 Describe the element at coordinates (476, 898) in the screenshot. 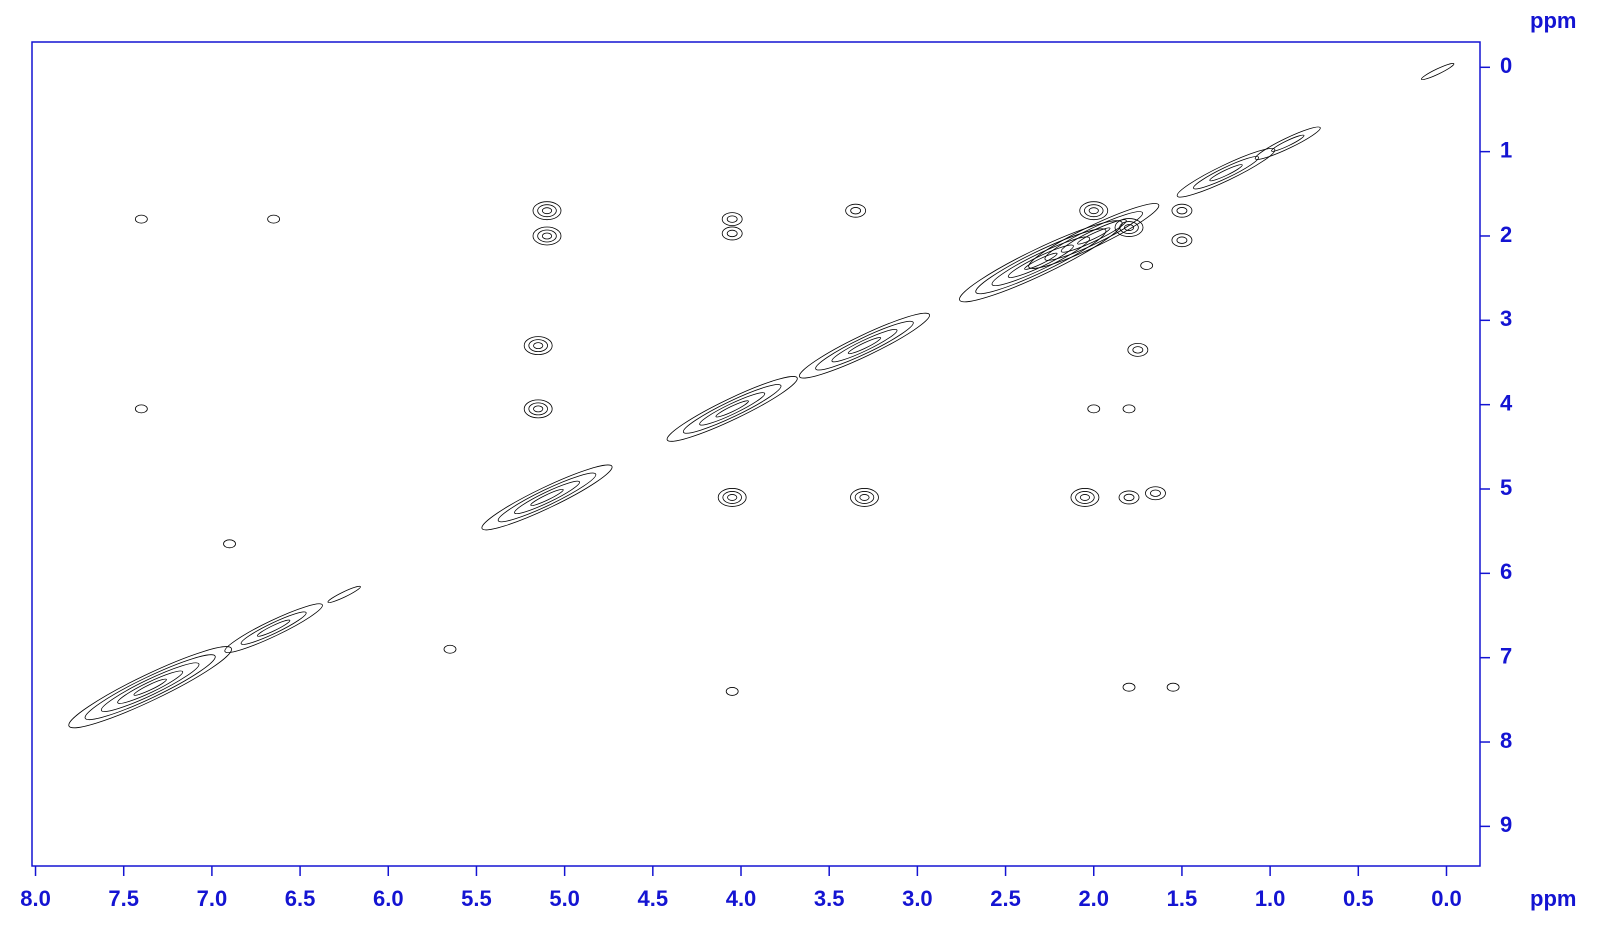

I see `x-tick-label: 5.5` at that location.